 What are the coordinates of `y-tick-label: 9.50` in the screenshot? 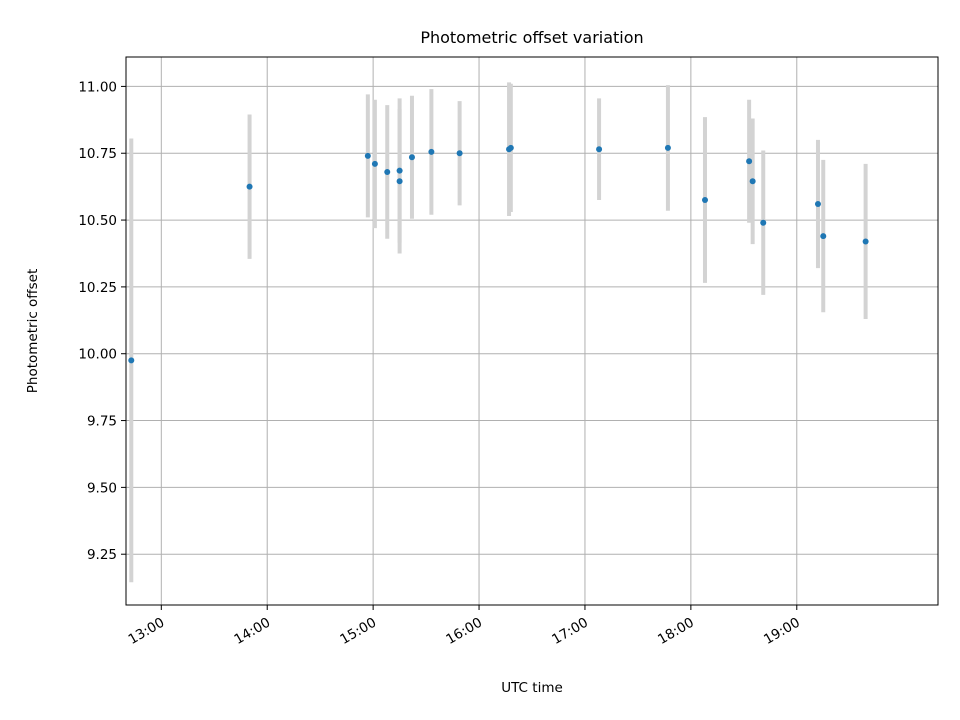 It's located at (102, 488).